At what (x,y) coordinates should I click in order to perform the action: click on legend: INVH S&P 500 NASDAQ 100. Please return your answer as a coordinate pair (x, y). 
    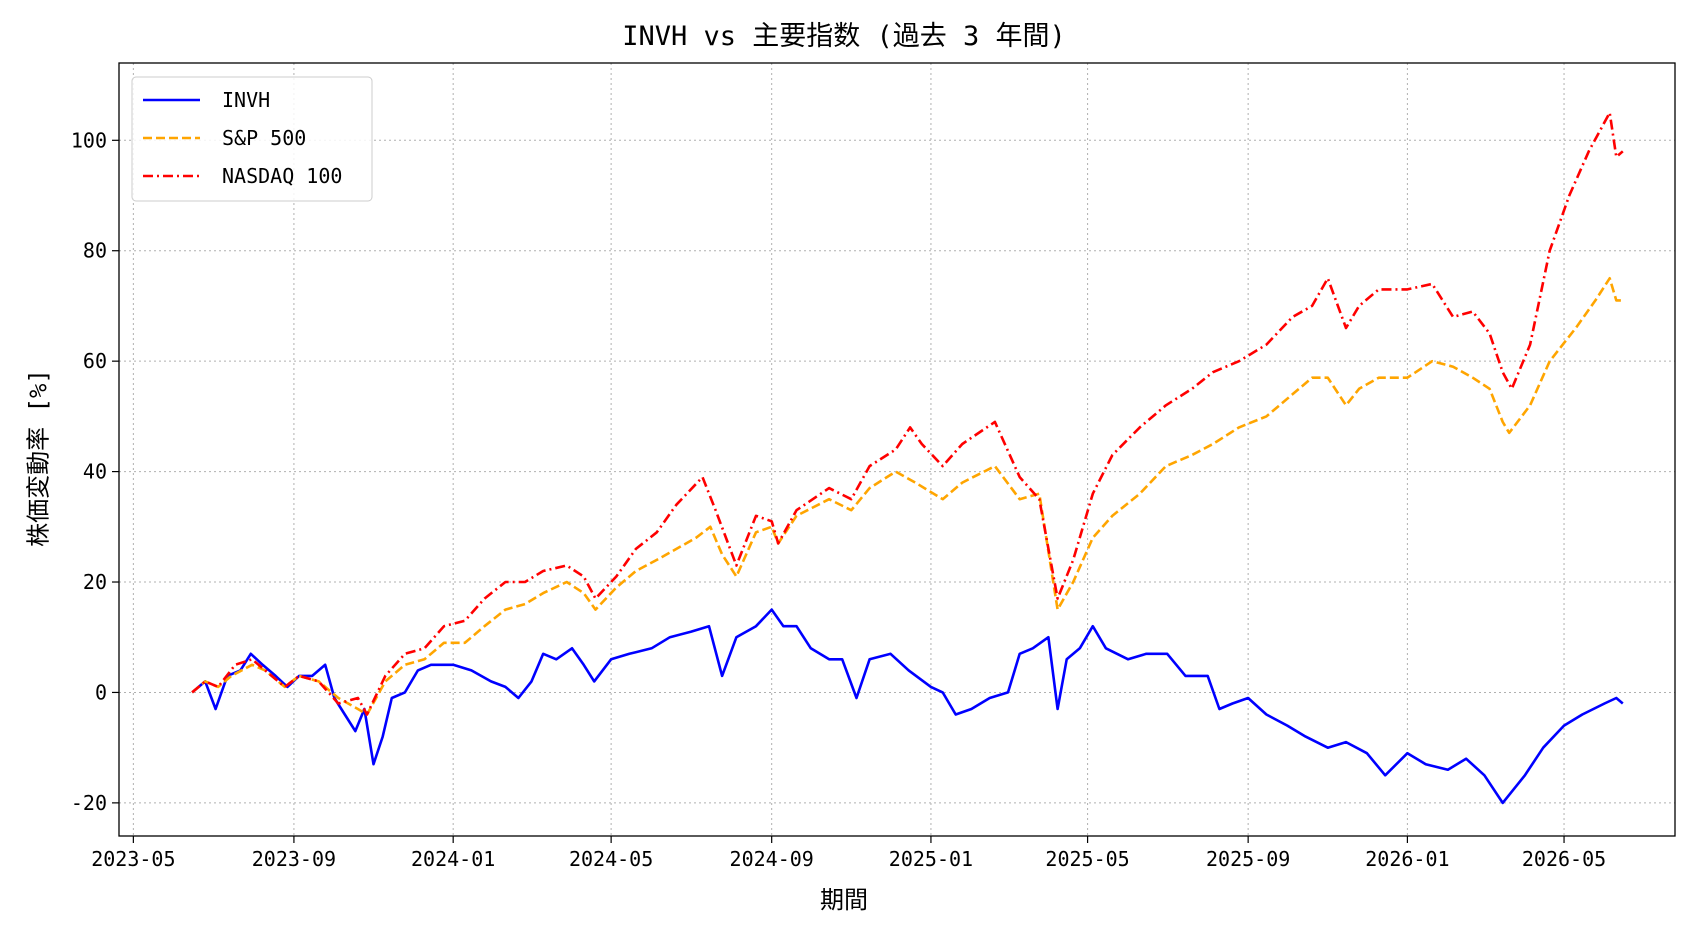
    Looking at the image, I should click on (252, 139).